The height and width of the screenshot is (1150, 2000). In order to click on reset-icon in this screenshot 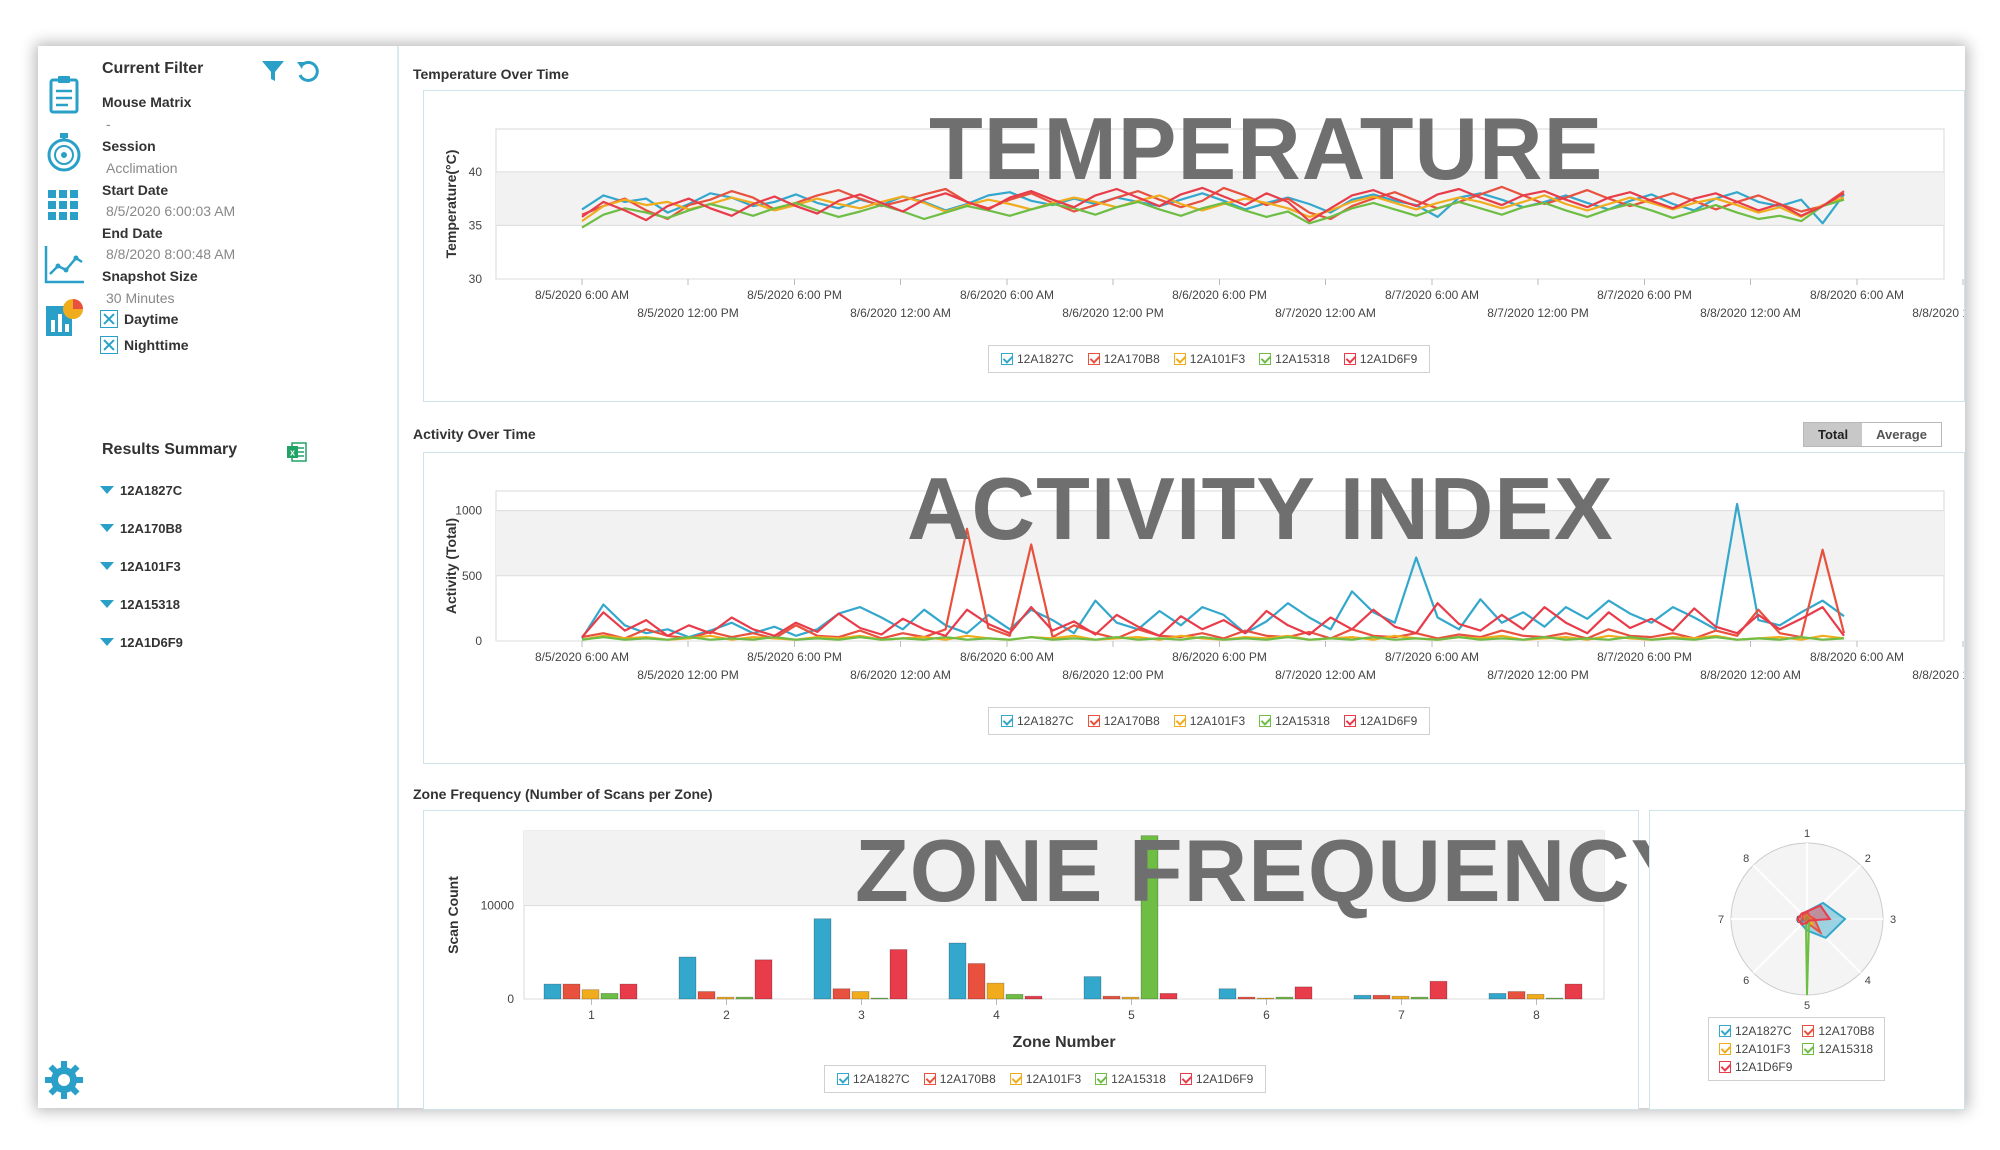, I will do `click(307, 71)`.